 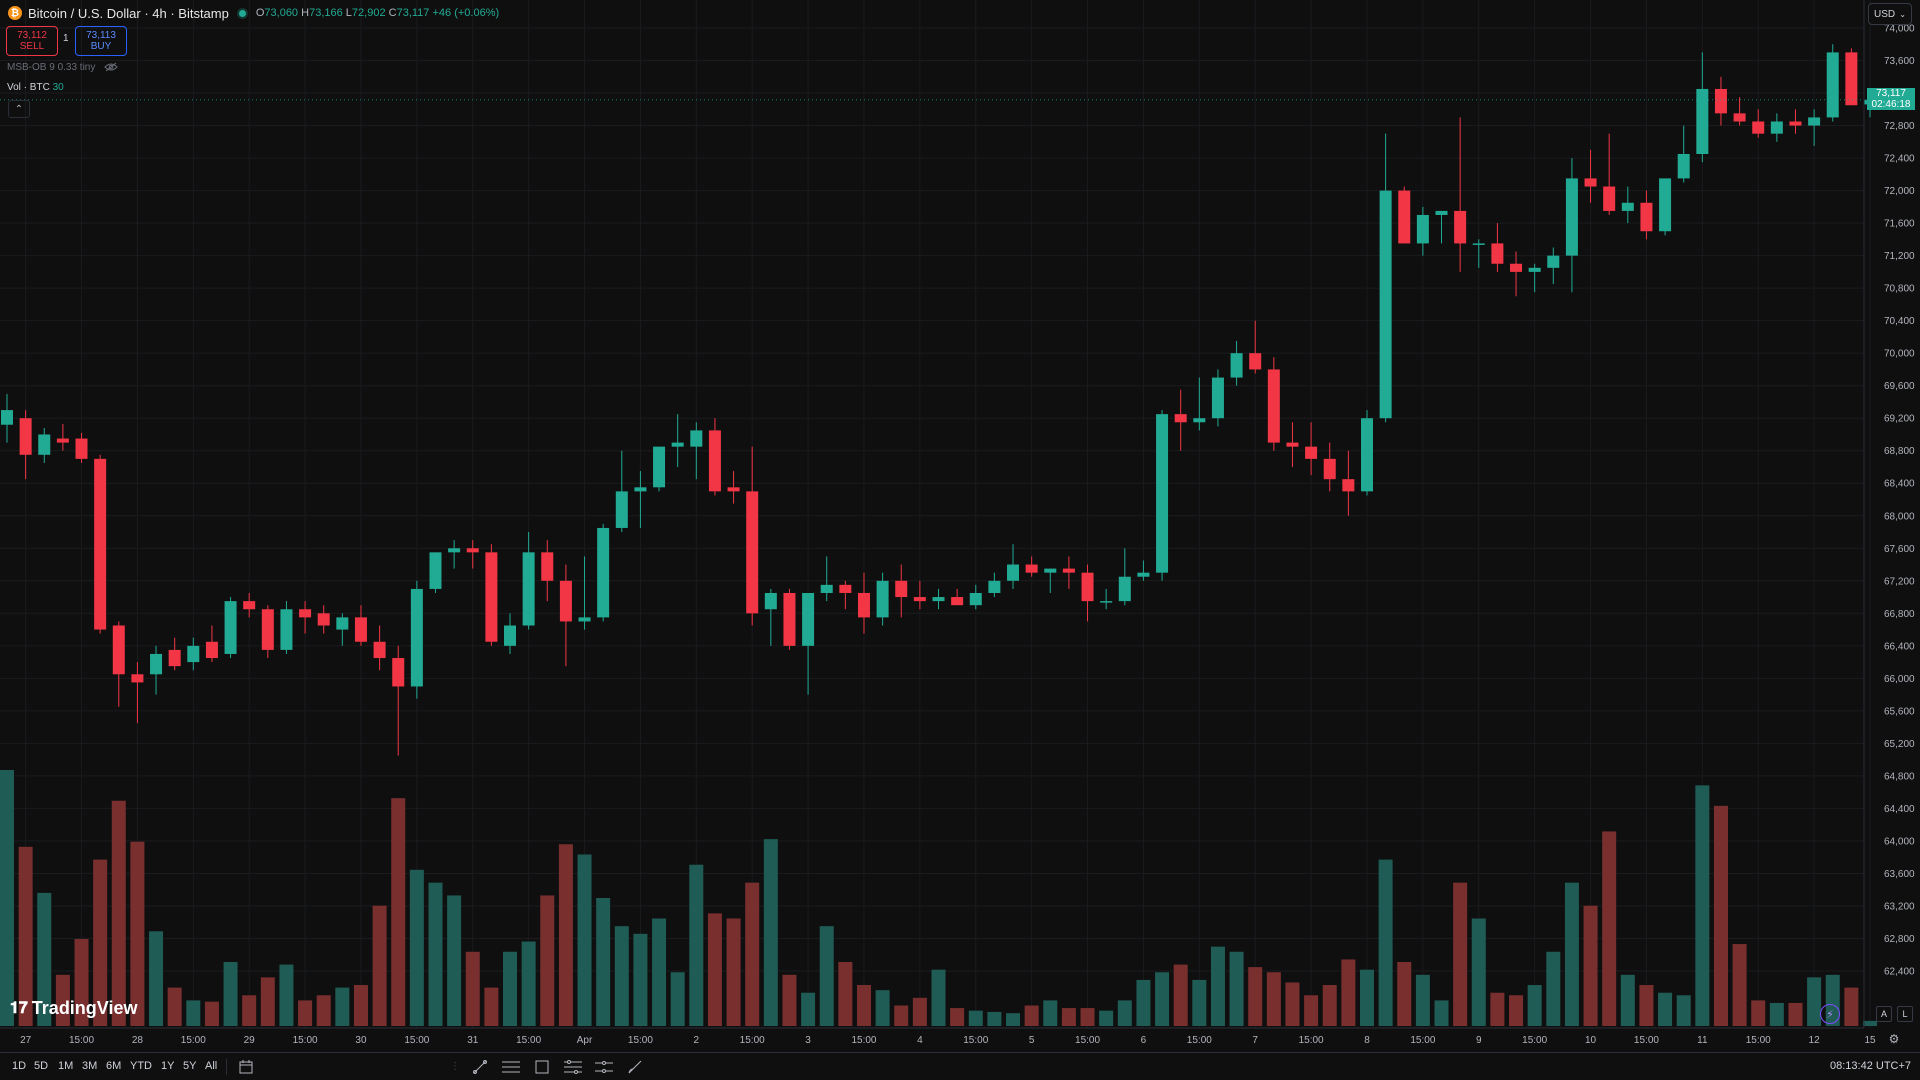 What do you see at coordinates (35, 87) in the screenshot?
I see `indicator-volume: Vol · BTC 30` at bounding box center [35, 87].